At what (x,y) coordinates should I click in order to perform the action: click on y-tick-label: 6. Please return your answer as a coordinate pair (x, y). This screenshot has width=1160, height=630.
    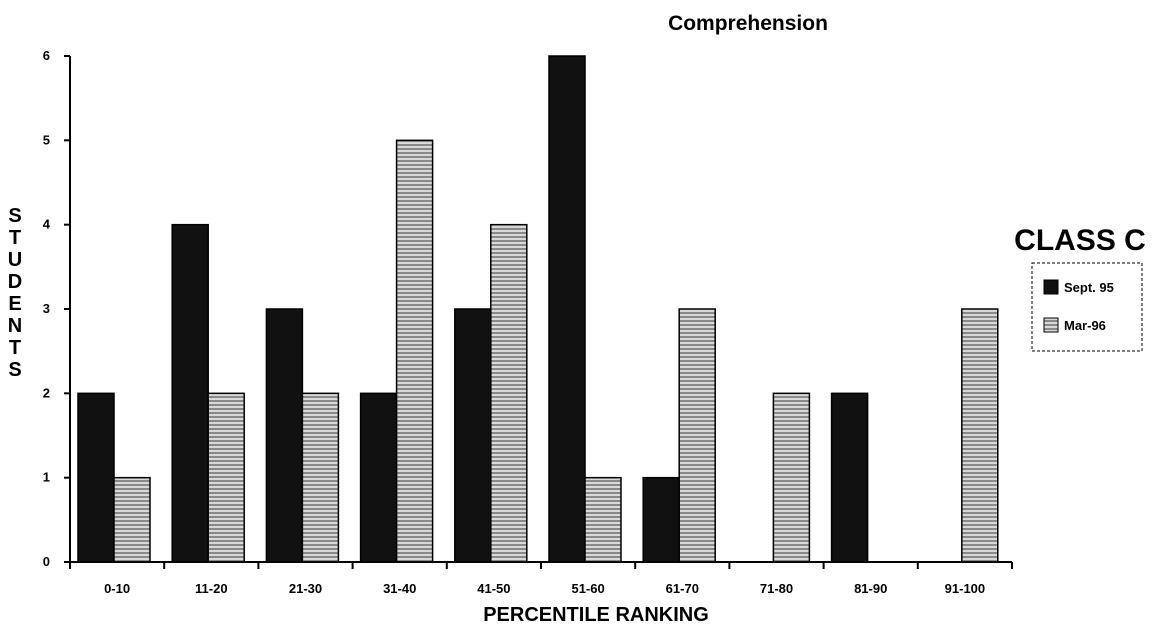
    Looking at the image, I should click on (46, 55).